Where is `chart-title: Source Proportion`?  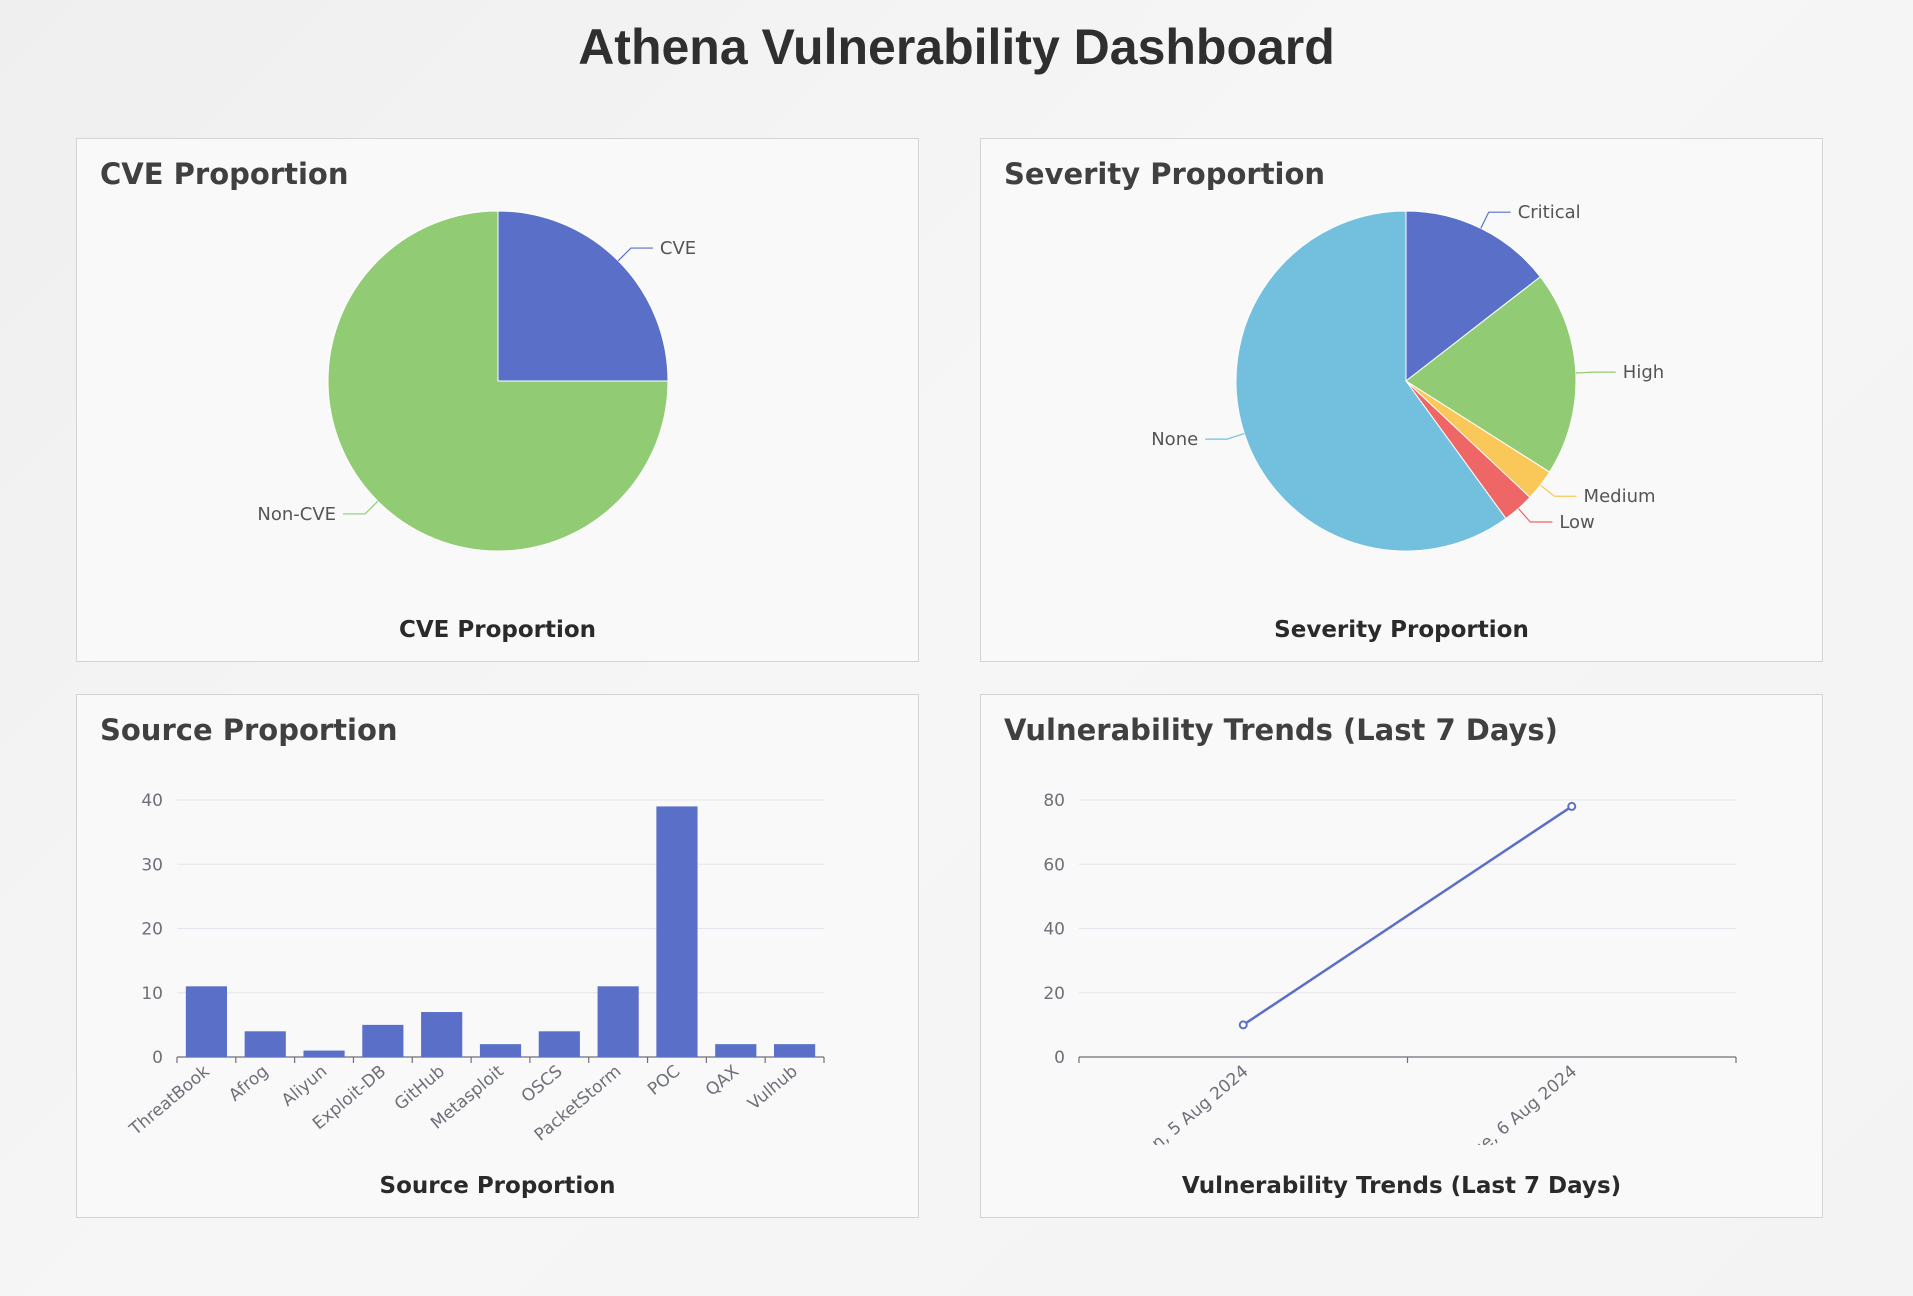
chart-title: Source Proportion is located at coordinates (497, 1186).